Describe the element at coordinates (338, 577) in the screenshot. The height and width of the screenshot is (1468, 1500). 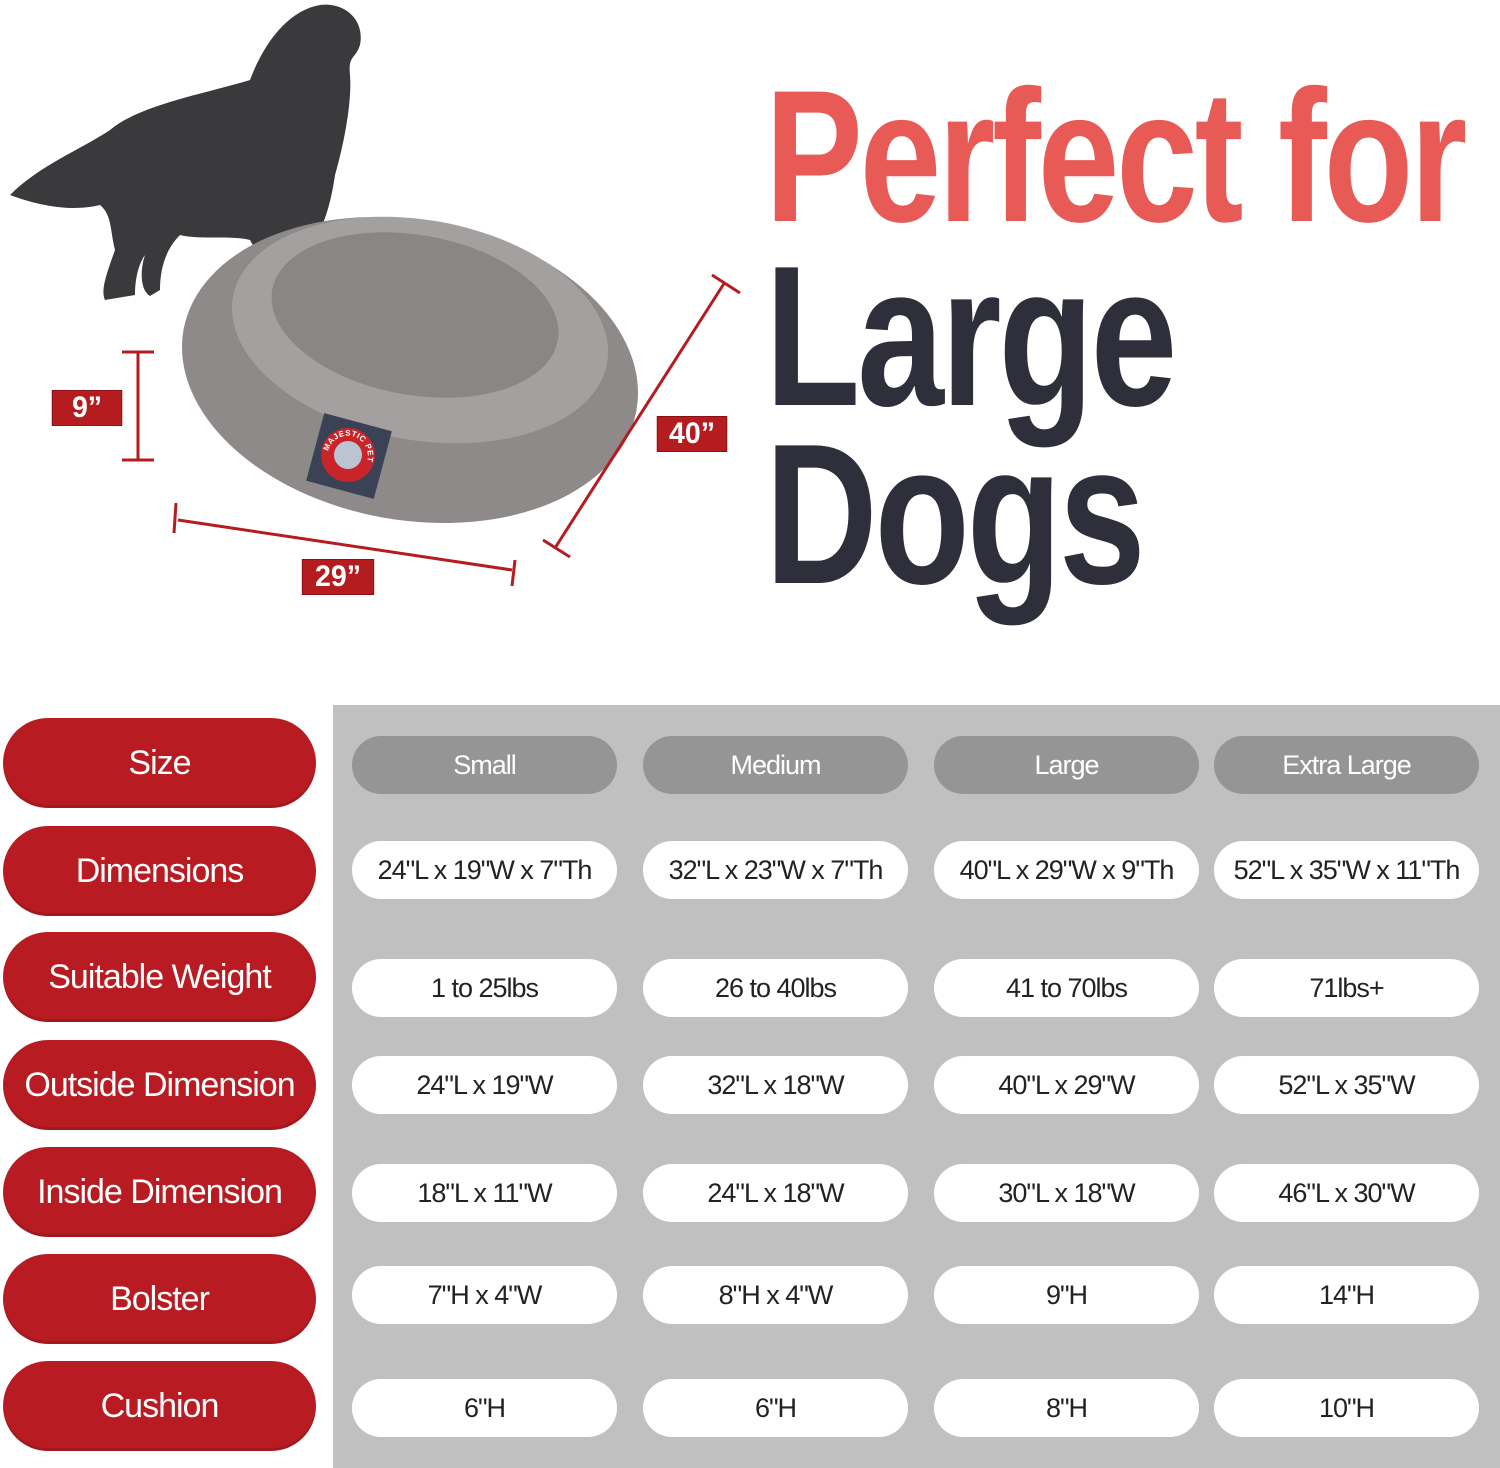
I see `width-measure-label: 29”` at that location.